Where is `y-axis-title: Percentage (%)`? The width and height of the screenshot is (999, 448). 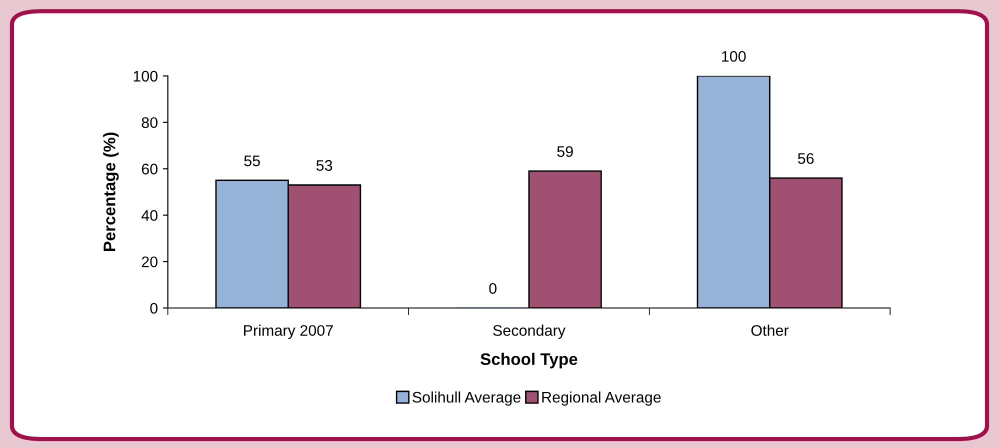 y-axis-title: Percentage (%) is located at coordinates (111, 192).